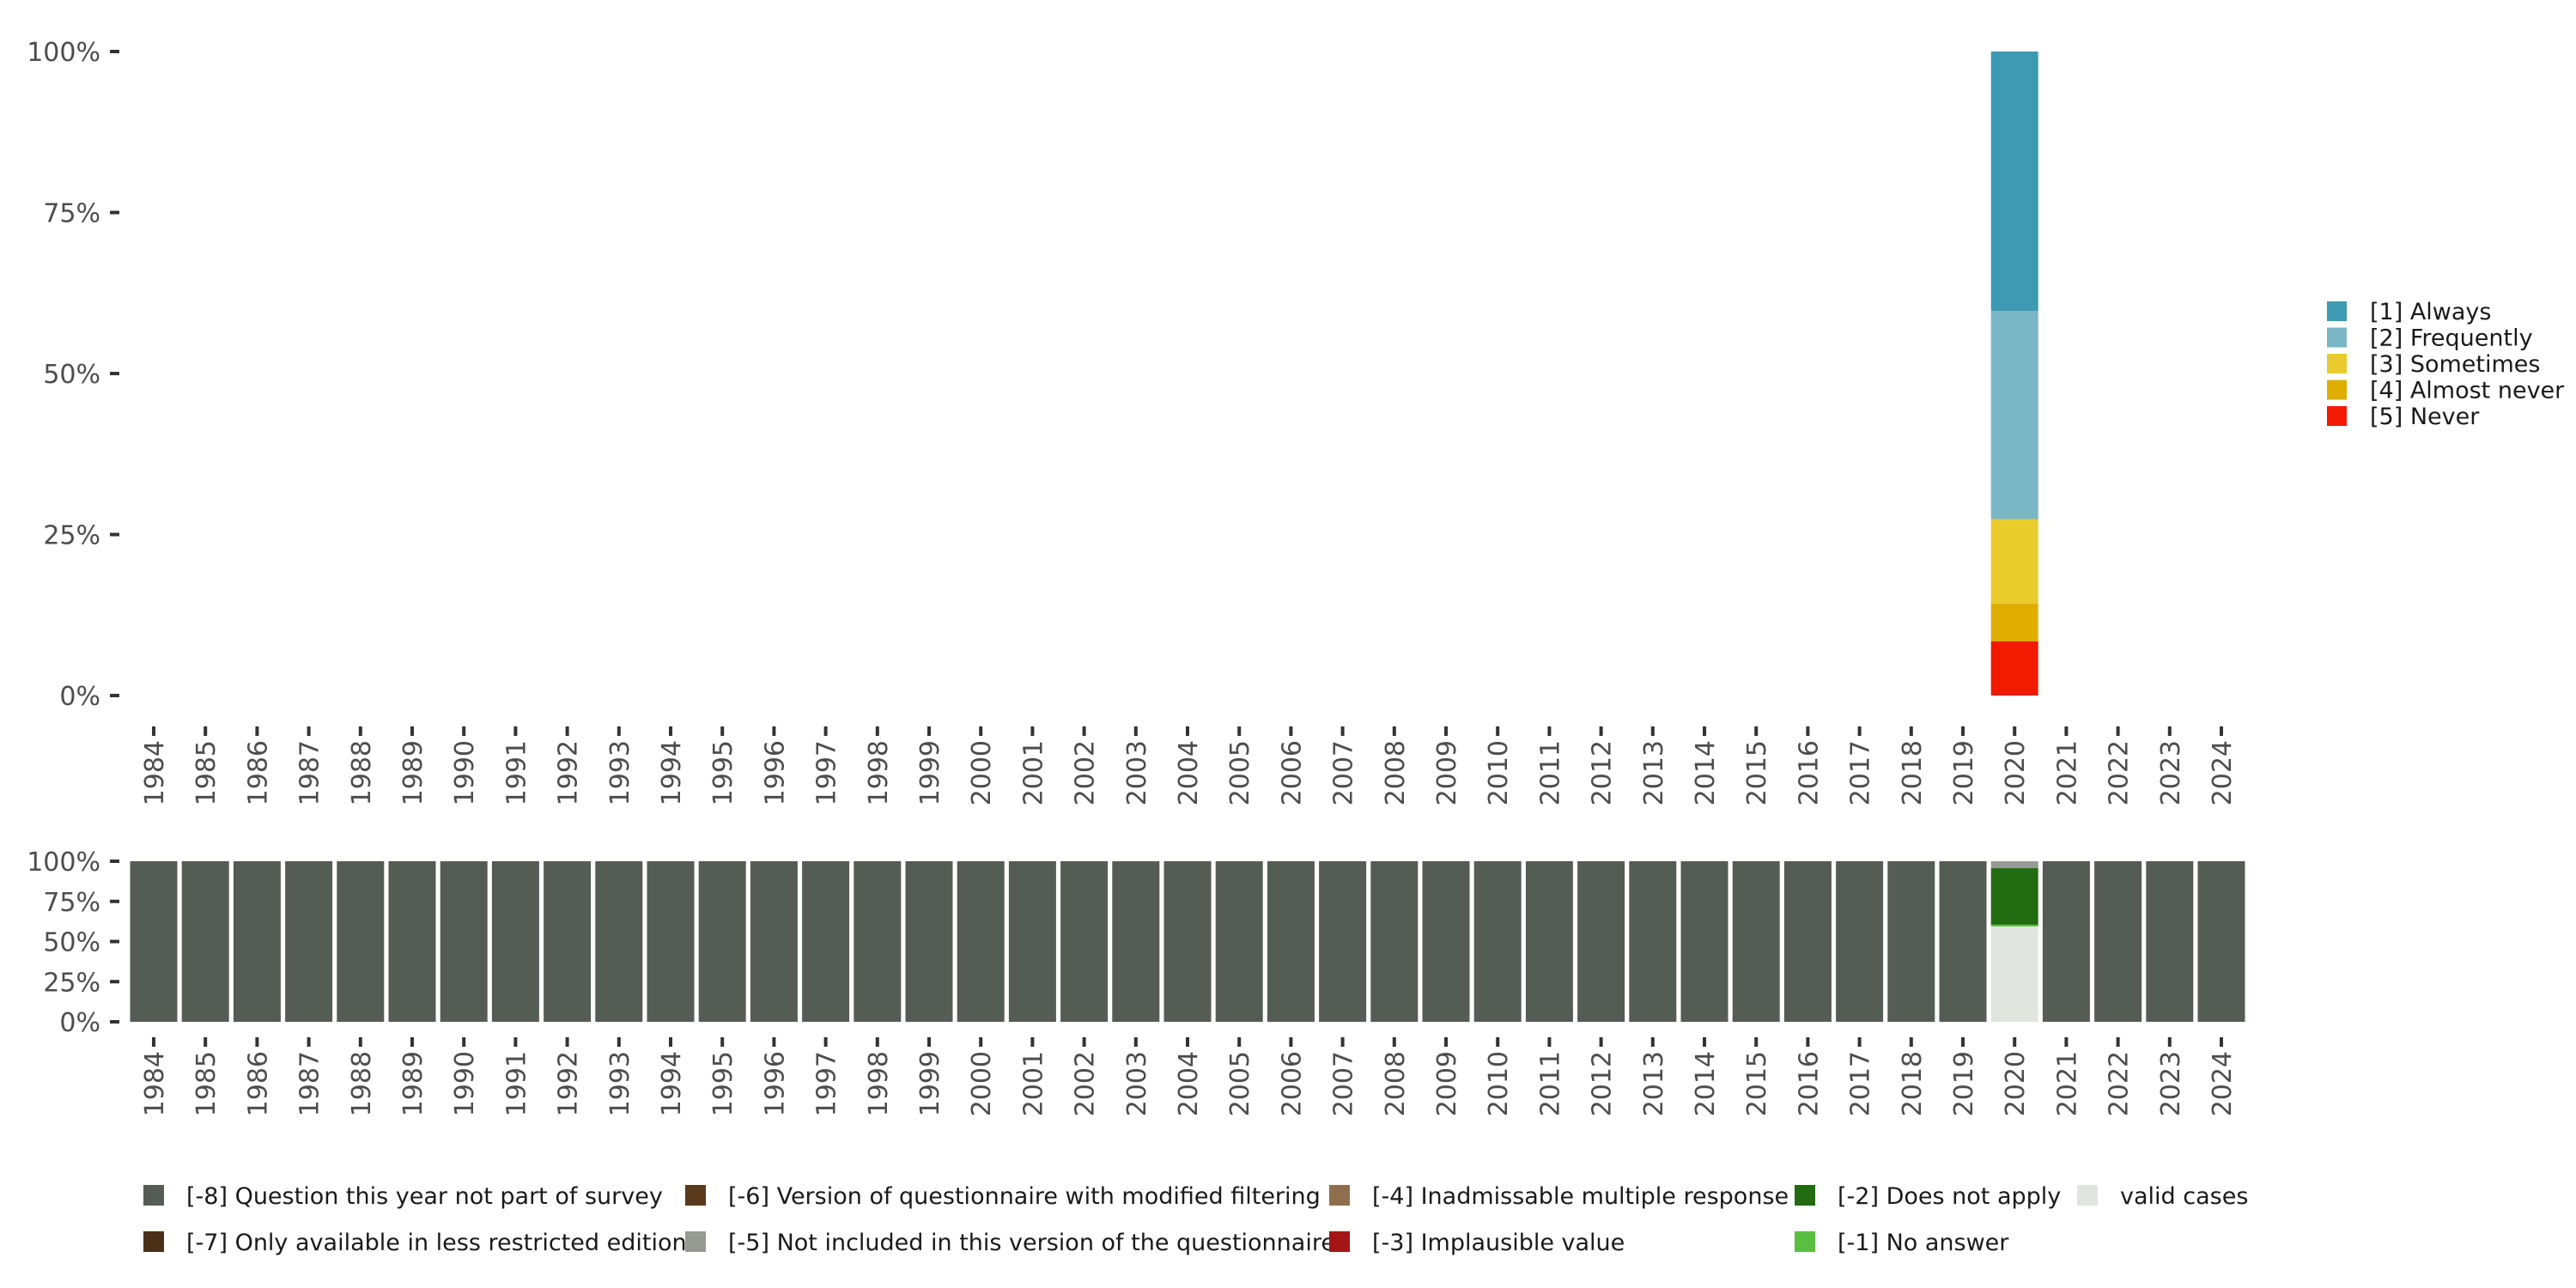 This screenshot has height=1288, width=2576. What do you see at coordinates (1032, 941) in the screenshot?
I see `bar-segment-2001` at bounding box center [1032, 941].